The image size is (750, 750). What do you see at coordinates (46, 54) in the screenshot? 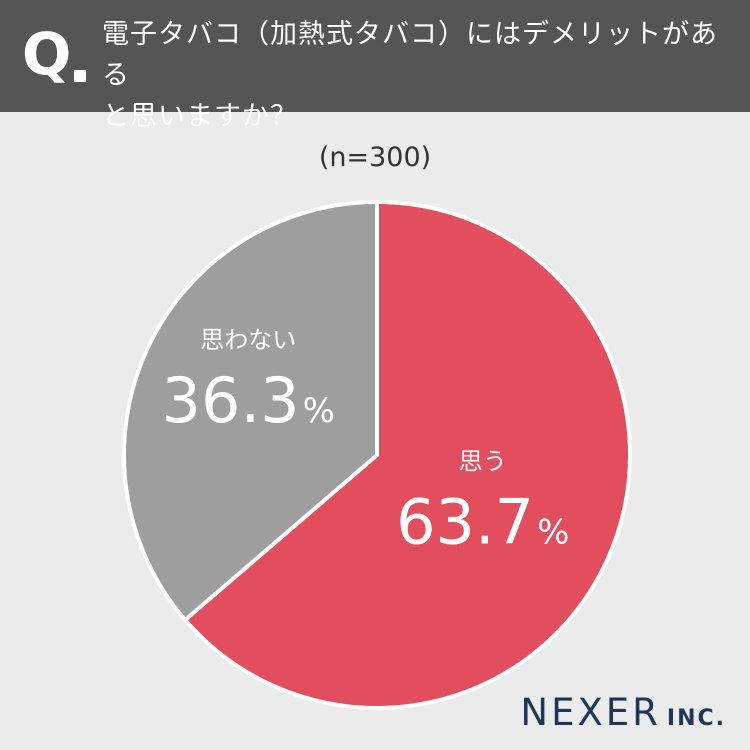
I see `question-mark-q: Q` at bounding box center [46, 54].